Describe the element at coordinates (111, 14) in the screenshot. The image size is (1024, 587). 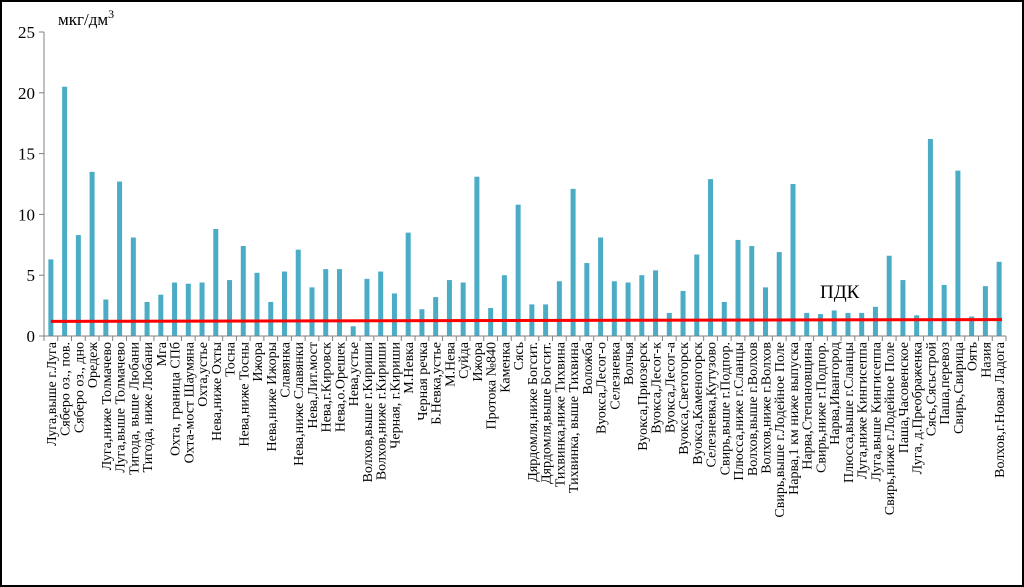
I see `unit-sup: 3` at that location.